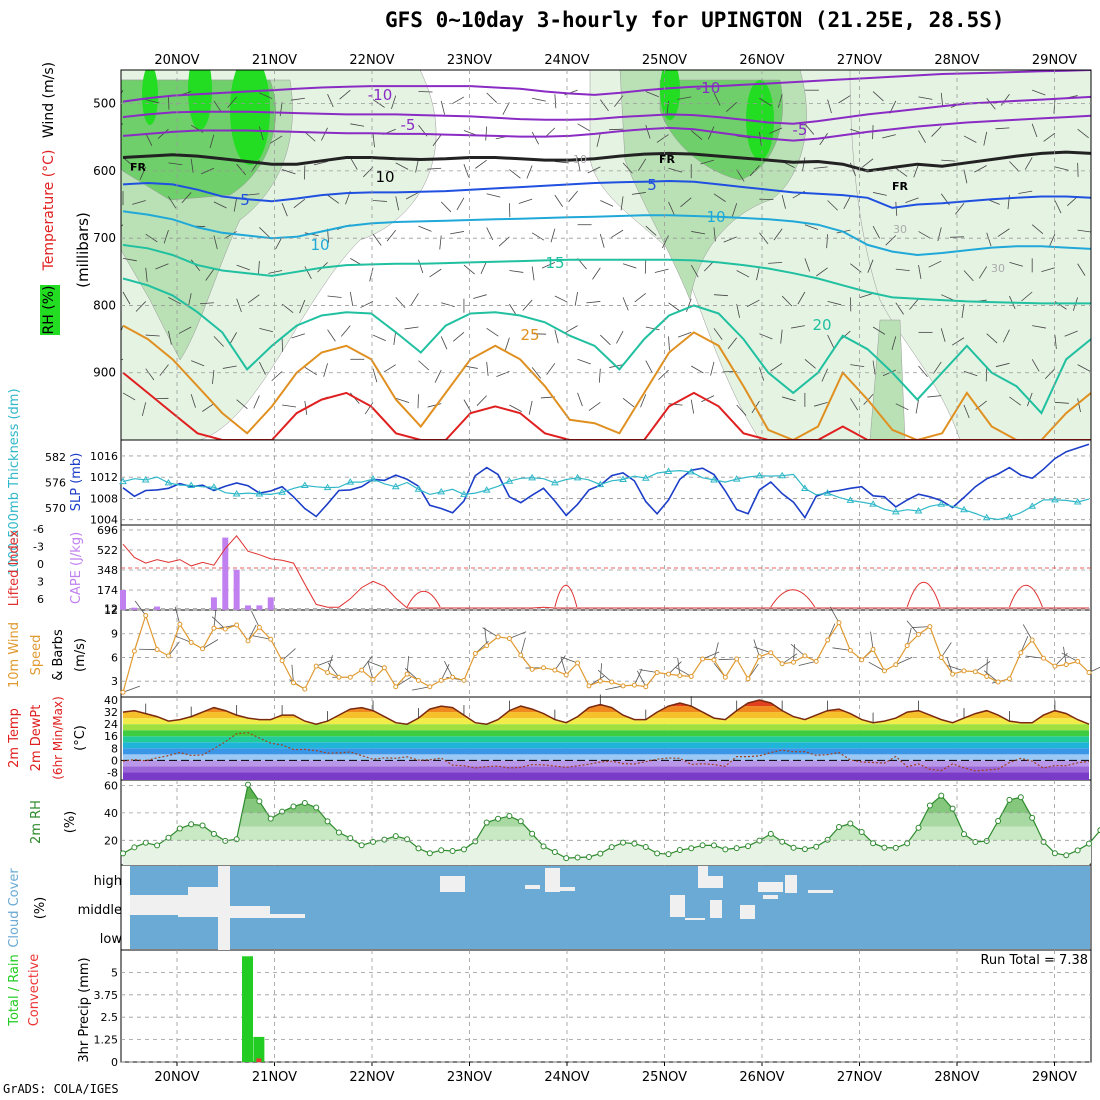 The width and height of the screenshot is (1100, 1100). What do you see at coordinates (111, 609) in the screenshot?
I see `cape-tick-12: 12` at bounding box center [111, 609].